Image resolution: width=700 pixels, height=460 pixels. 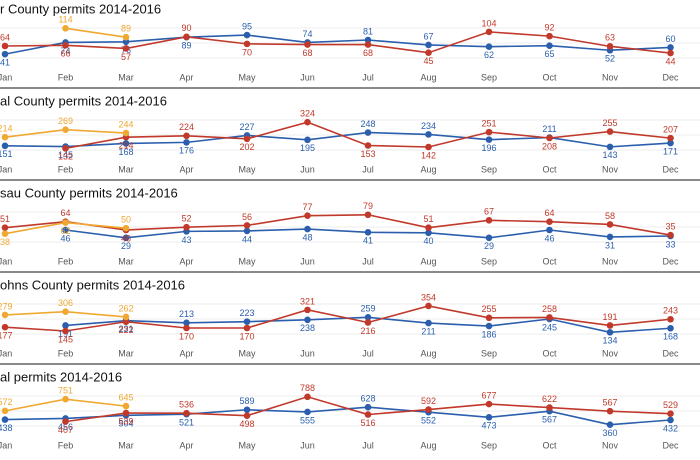 What do you see at coordinates (6, 402) in the screenshot?
I see `data-label: 572` at bounding box center [6, 402].